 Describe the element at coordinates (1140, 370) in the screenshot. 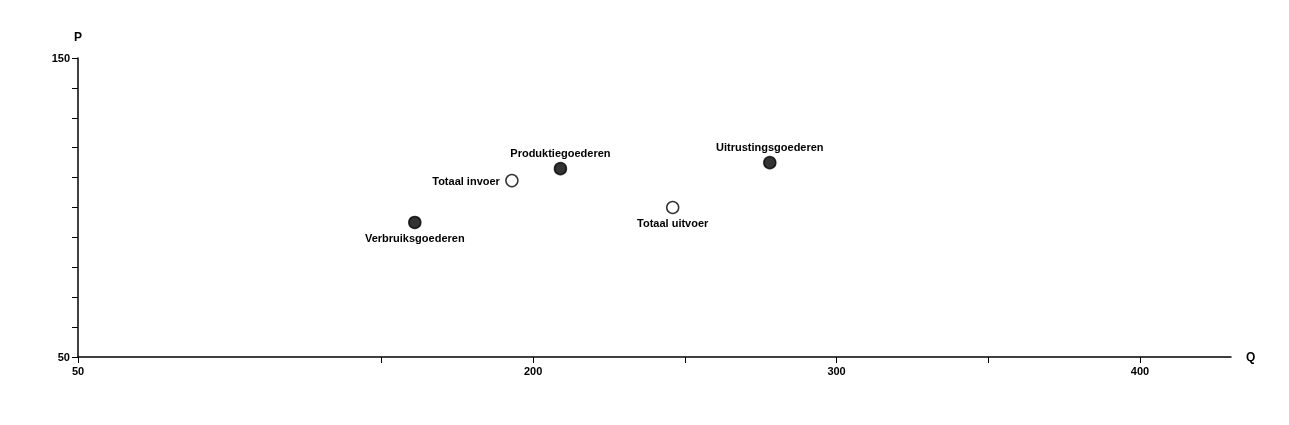

I see `x-tick-label: 400` at that location.